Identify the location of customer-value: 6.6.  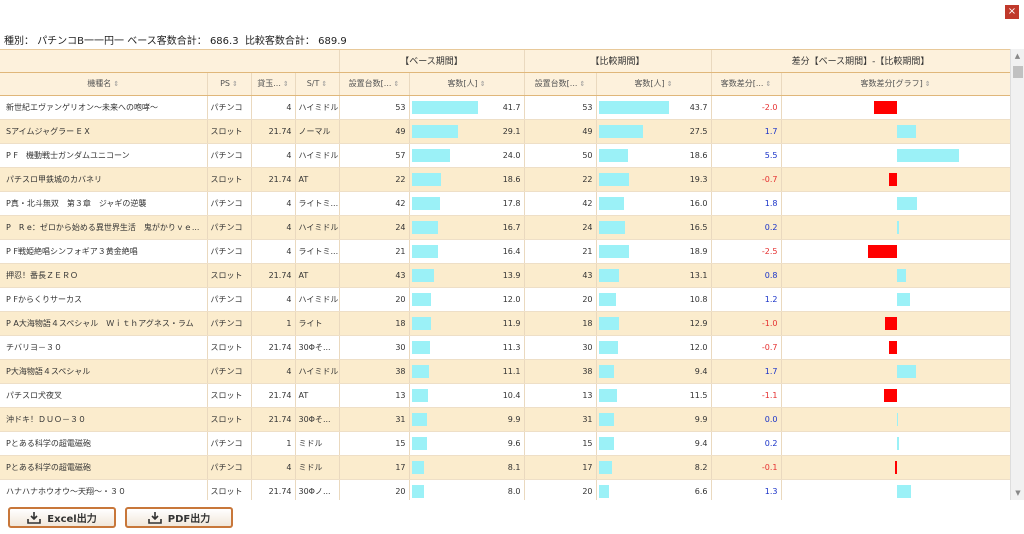
(701, 491).